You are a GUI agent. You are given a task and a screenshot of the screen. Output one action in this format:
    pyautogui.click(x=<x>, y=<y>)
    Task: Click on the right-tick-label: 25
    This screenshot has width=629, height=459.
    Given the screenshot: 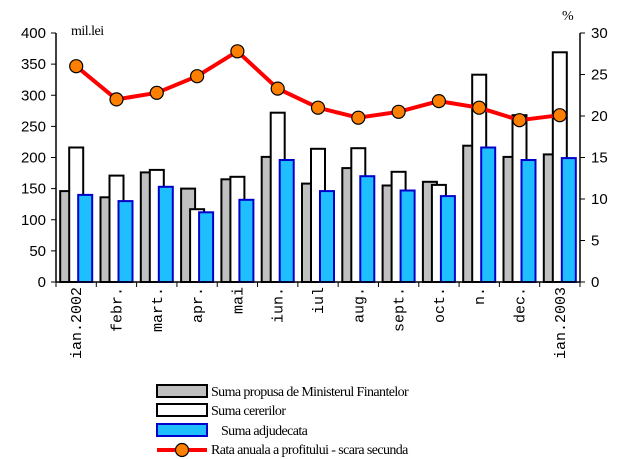 What is the action you would take?
    pyautogui.click(x=599, y=75)
    